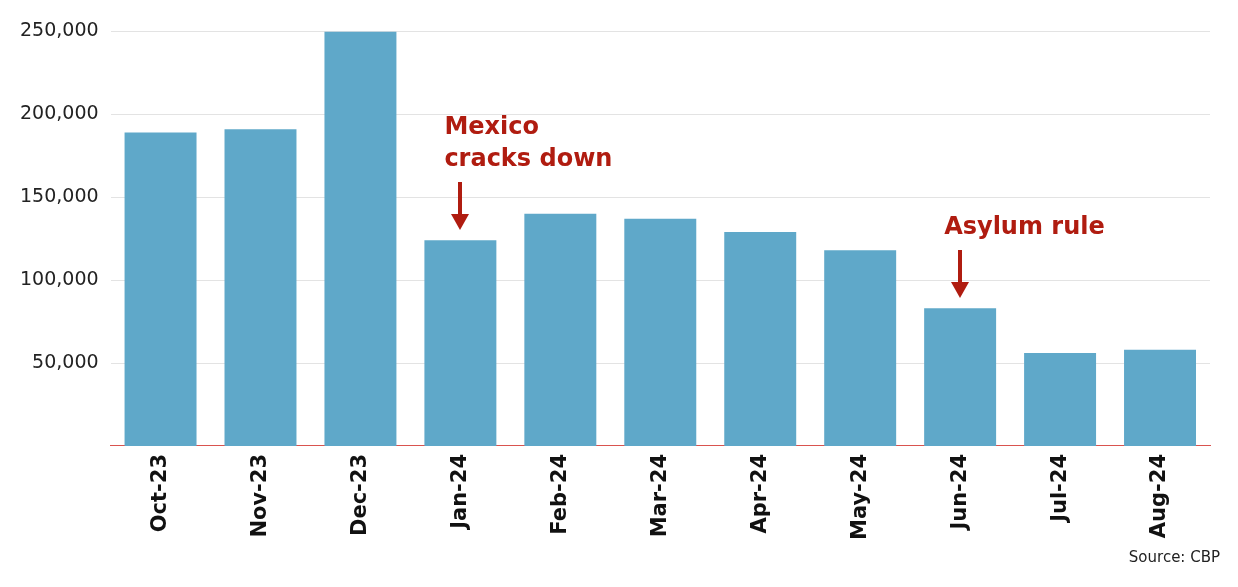  I want to click on x-tick-label: Jun-24, so click(958, 492).